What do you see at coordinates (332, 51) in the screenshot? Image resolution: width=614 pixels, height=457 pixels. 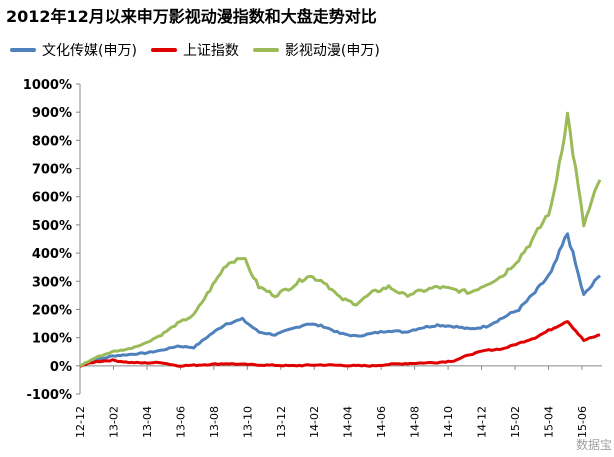 I see `legend-label-yingshi: 影视动漫(申万)` at bounding box center [332, 51].